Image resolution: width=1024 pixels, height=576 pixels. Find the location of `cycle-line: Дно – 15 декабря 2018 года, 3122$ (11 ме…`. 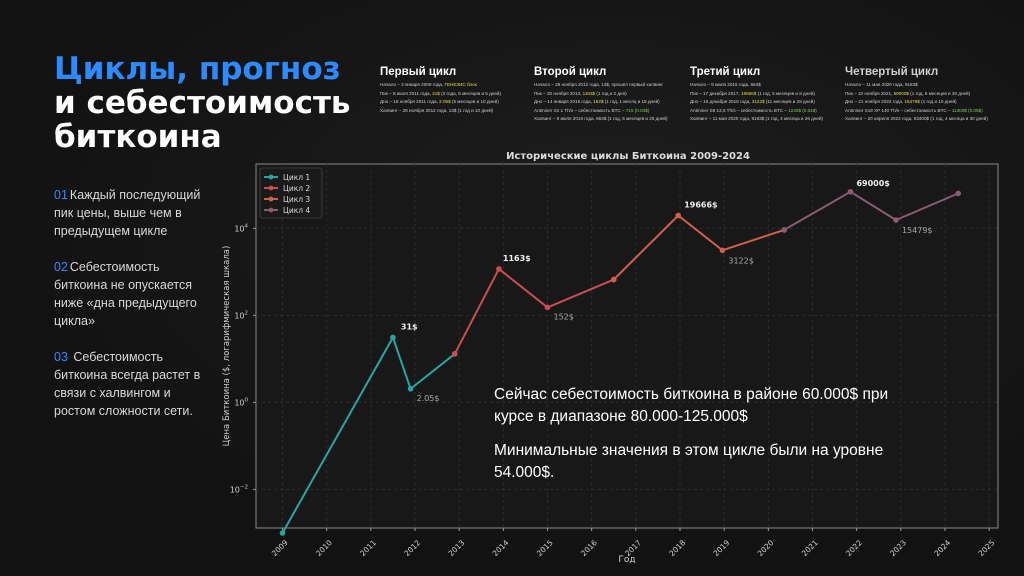

cycle-line: Дно – 15 декабря 2018 года, 3122$ (11 ме… is located at coordinates (770, 102).